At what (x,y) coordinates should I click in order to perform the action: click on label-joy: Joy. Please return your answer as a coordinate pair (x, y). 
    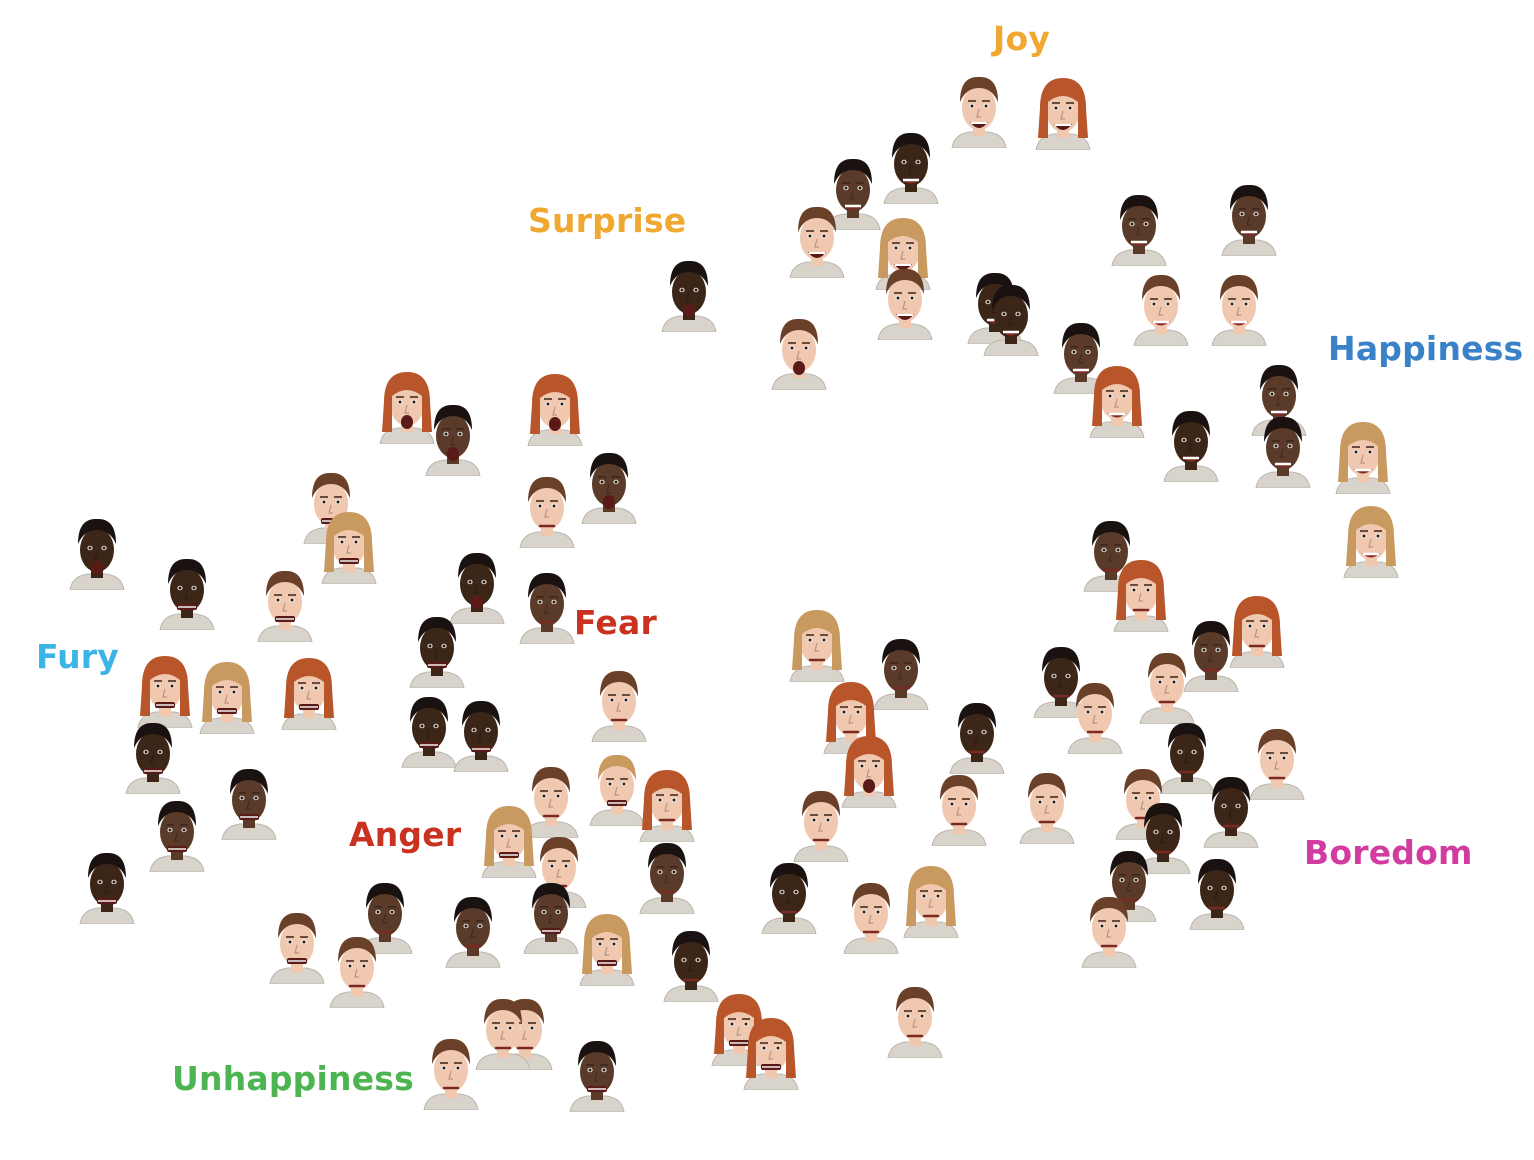
    Looking at the image, I should click on (1022, 38).